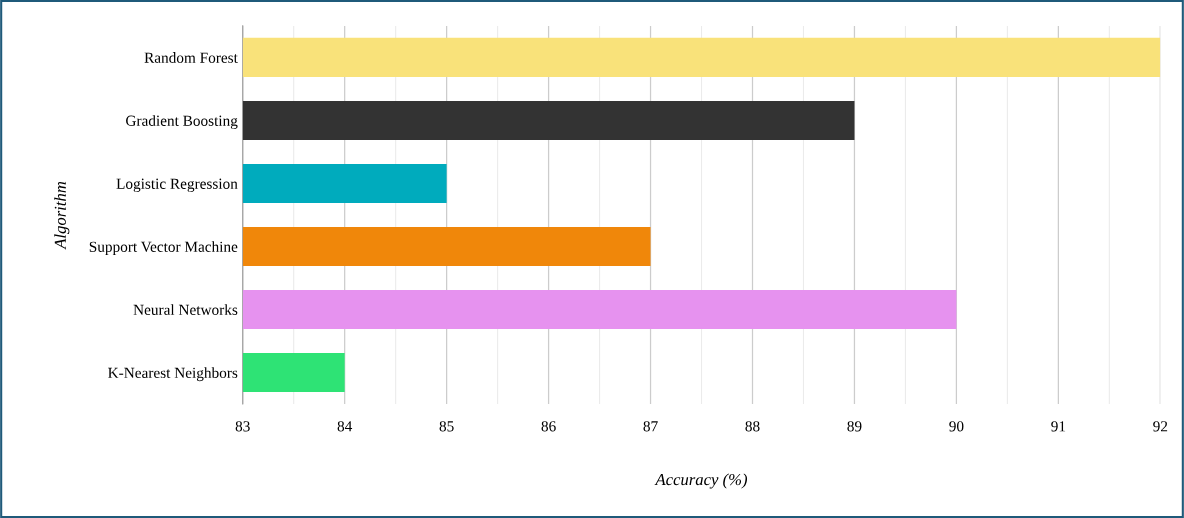 The height and width of the screenshot is (518, 1184). Describe the element at coordinates (548, 426) in the screenshot. I see `x-tick-label: 86` at that location.